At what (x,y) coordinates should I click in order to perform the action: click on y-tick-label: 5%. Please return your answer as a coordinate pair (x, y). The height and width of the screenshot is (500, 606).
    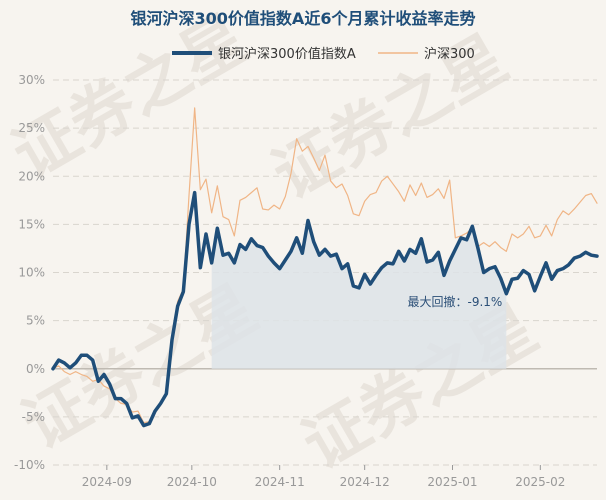
    Looking at the image, I should click on (35, 321).